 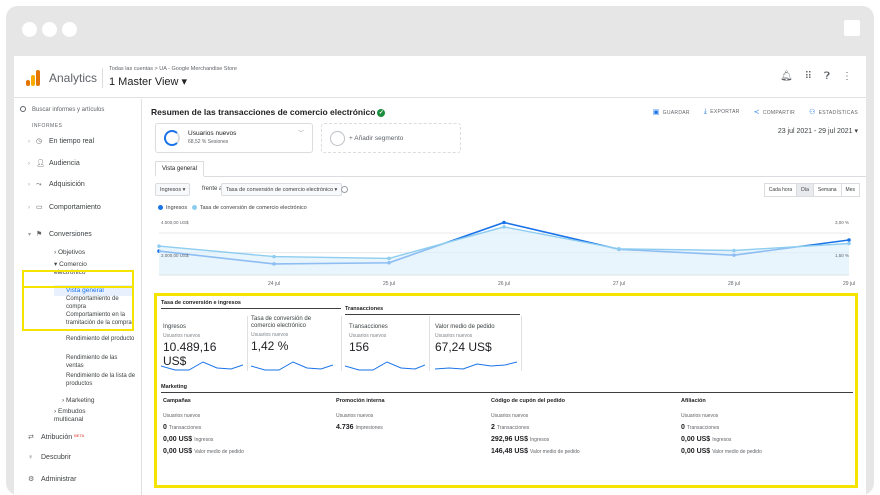 What do you see at coordinates (148, 82) in the screenshot?
I see `view-selector: 1 Master View ▾` at bounding box center [148, 82].